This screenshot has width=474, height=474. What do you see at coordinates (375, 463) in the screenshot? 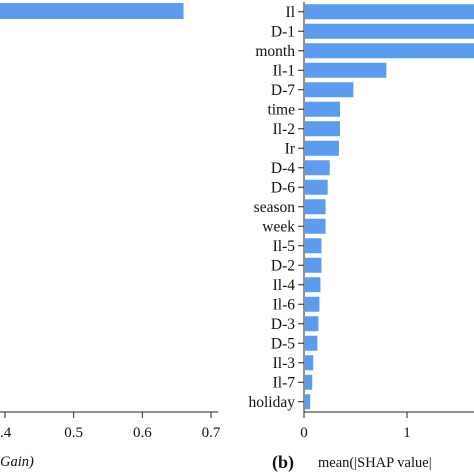
I see `panel-b-x-axis-title: mean(|SHAP value|` at bounding box center [375, 463].